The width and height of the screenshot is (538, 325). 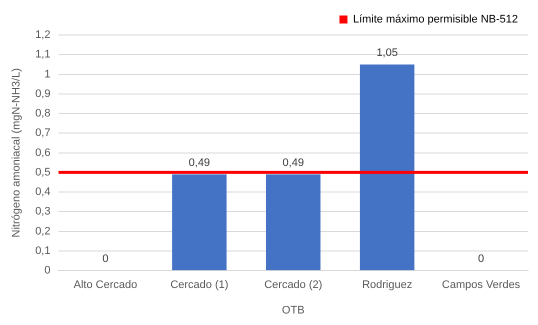 What do you see at coordinates (42, 251) in the screenshot?
I see `y-tick-label: 0,1` at bounding box center [42, 251].